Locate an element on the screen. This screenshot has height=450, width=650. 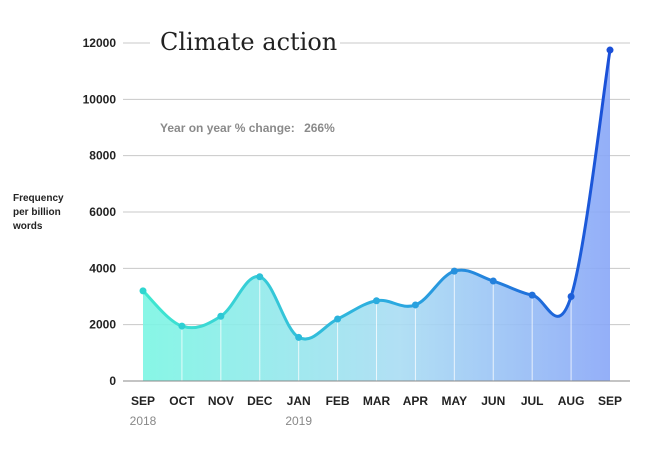
y-tick-label-10000: 10000 is located at coordinates (100, 99).